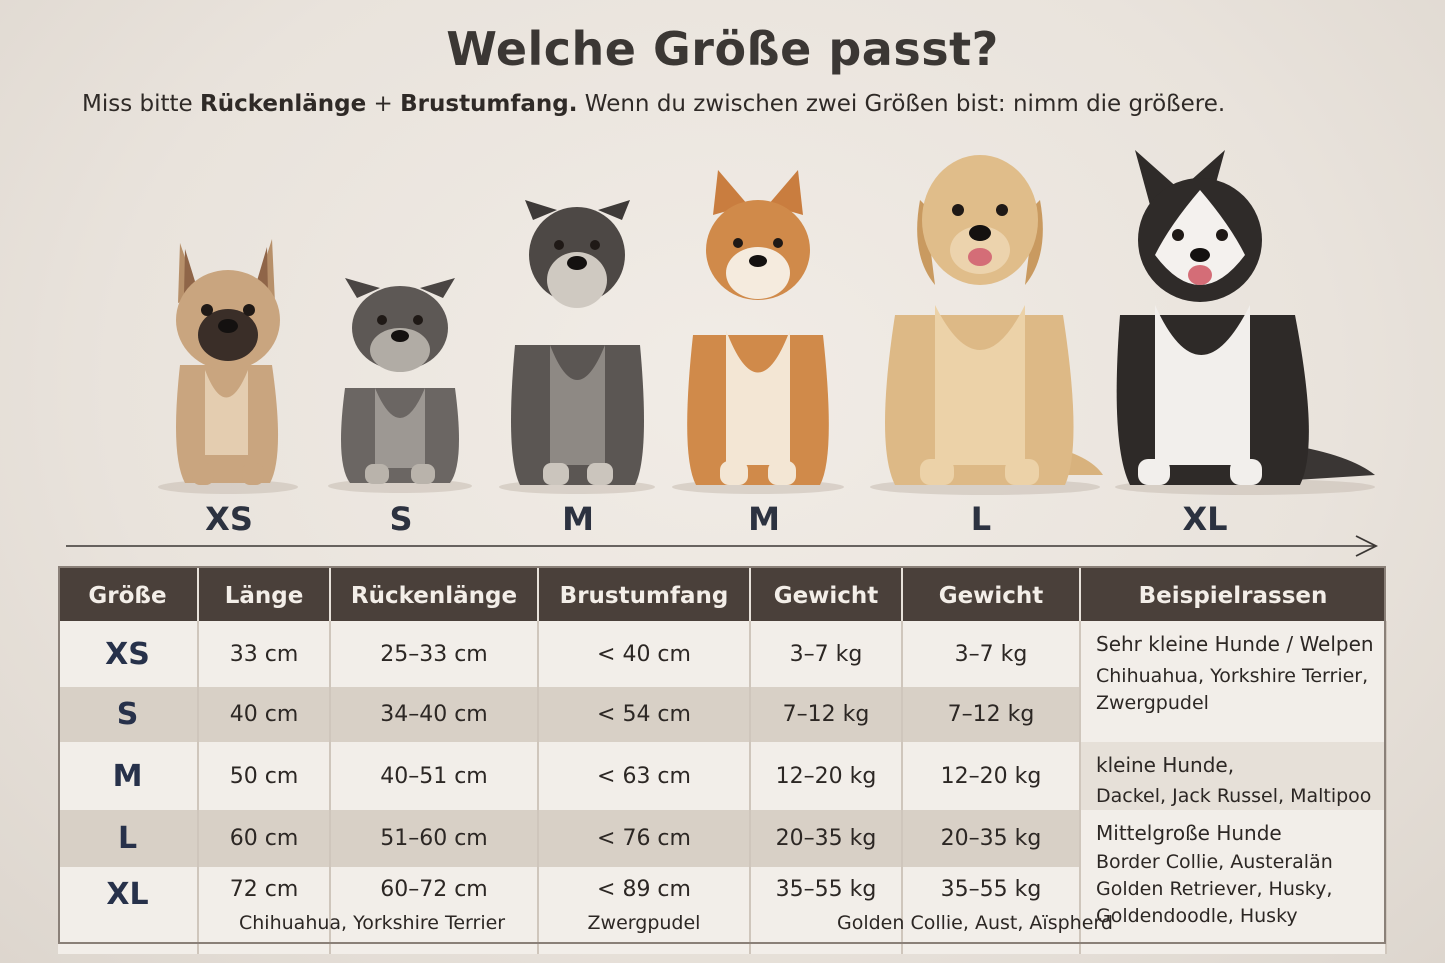 The image size is (1445, 963). Describe the element at coordinates (991, 593) in the screenshot. I see `col-header-weight-2: Gewicht` at that location.